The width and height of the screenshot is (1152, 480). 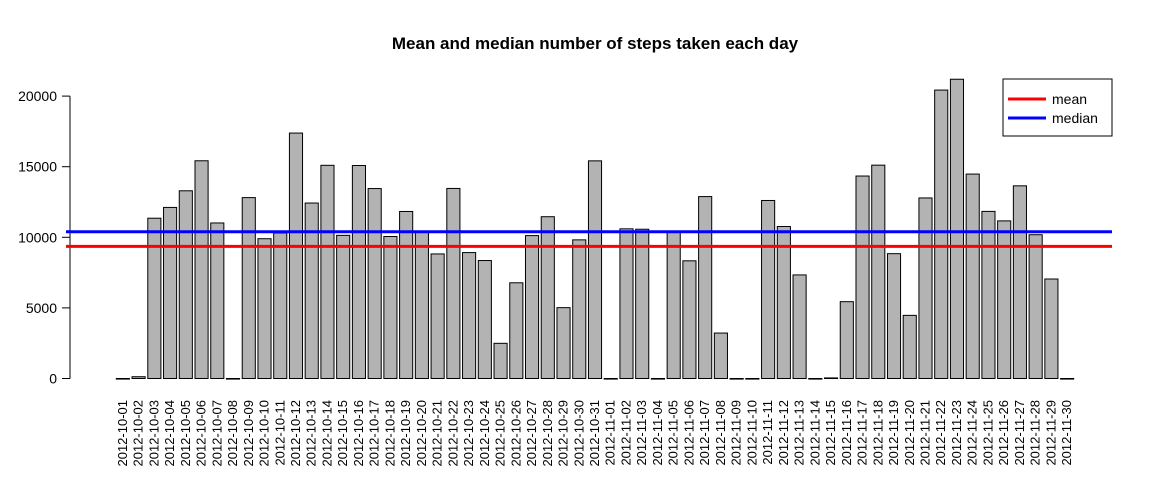 I want to click on x-tick-label: 2012-11-03, so click(x=641, y=433).